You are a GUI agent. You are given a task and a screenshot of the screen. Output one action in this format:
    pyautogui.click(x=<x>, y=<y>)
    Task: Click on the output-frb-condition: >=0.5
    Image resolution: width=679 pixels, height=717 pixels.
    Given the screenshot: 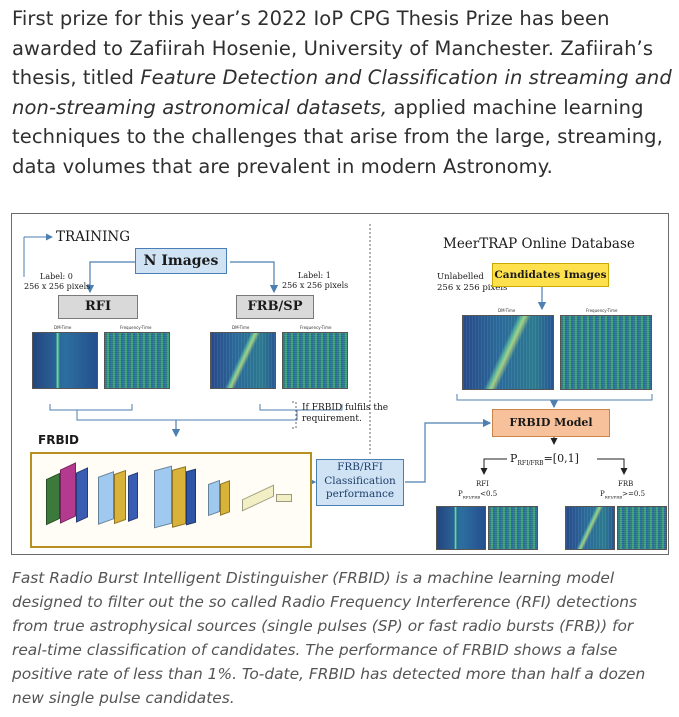 What is the action you would take?
    pyautogui.click(x=634, y=494)
    